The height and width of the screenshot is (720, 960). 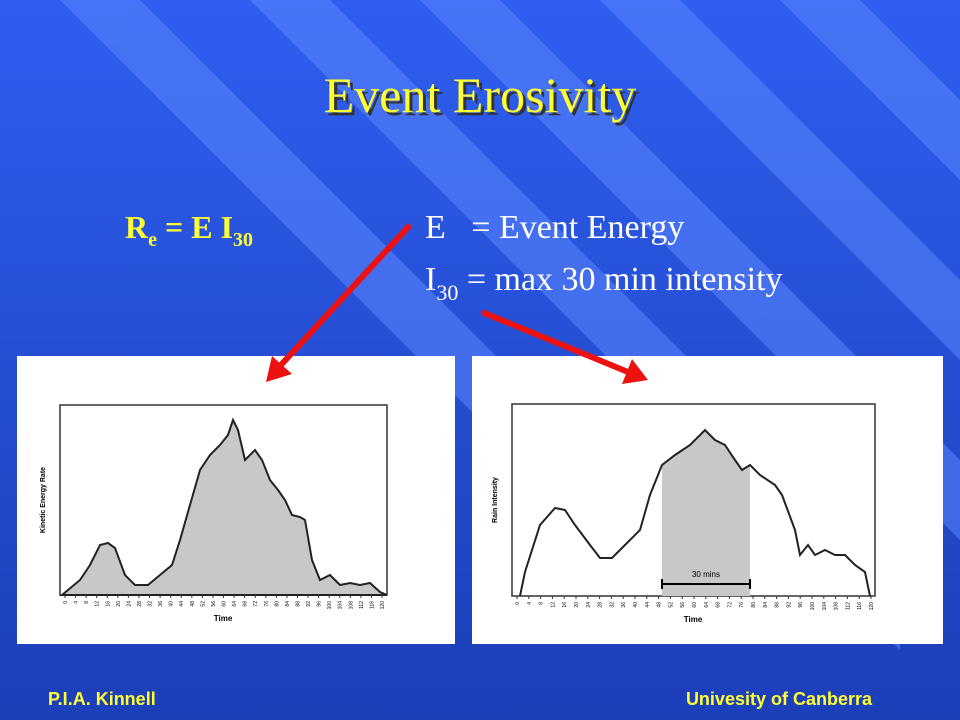 What do you see at coordinates (554, 227) in the screenshot?
I see `definition-energy: E = Event Energy` at bounding box center [554, 227].